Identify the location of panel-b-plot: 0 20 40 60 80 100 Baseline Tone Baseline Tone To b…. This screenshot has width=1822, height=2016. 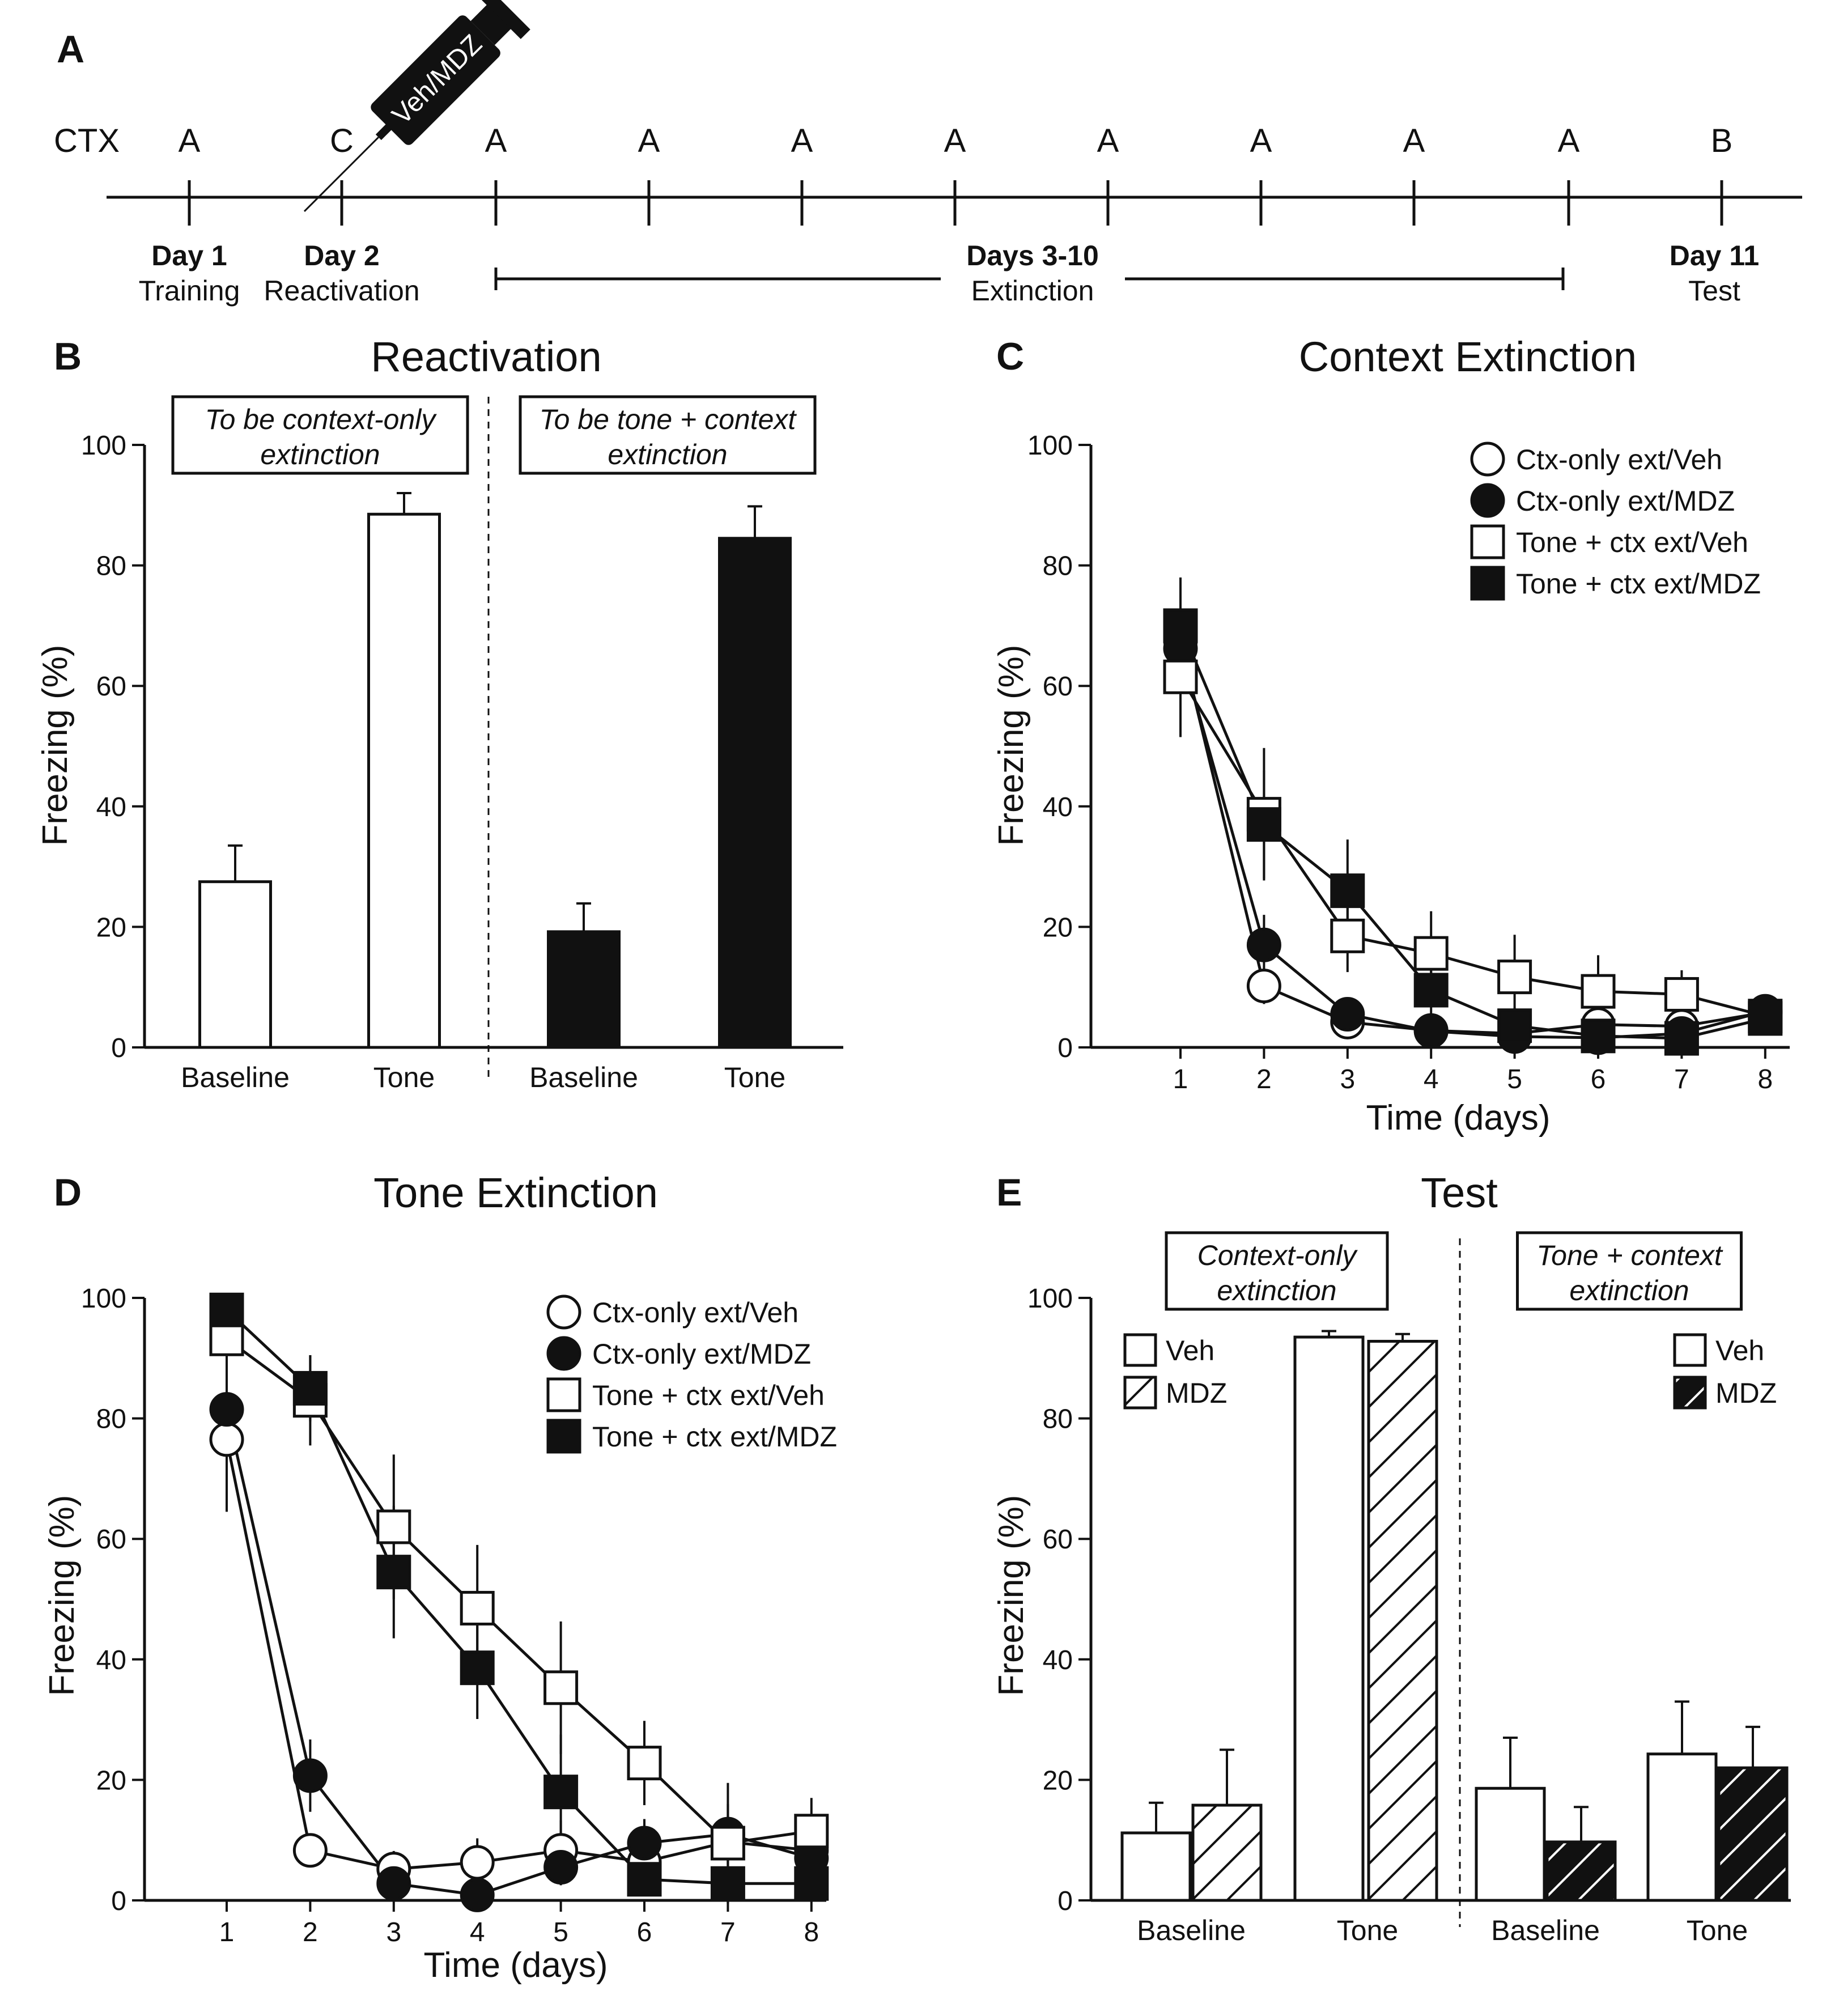
(462, 744).